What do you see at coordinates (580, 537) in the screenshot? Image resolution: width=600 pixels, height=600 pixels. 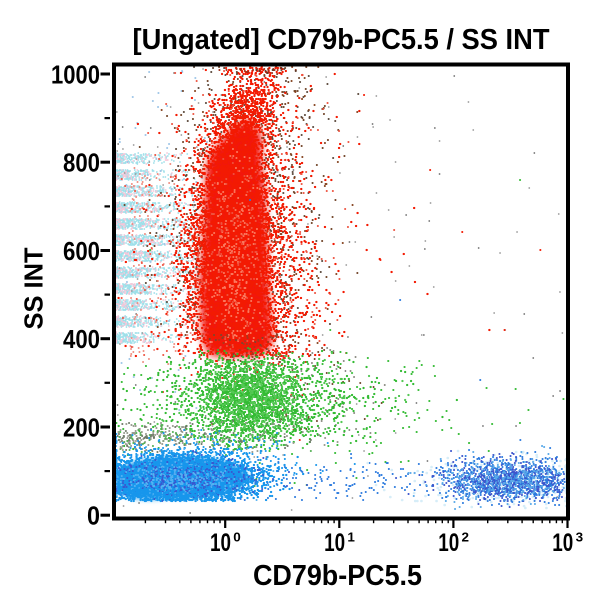 I see `svg-text: 3` at bounding box center [580, 537].